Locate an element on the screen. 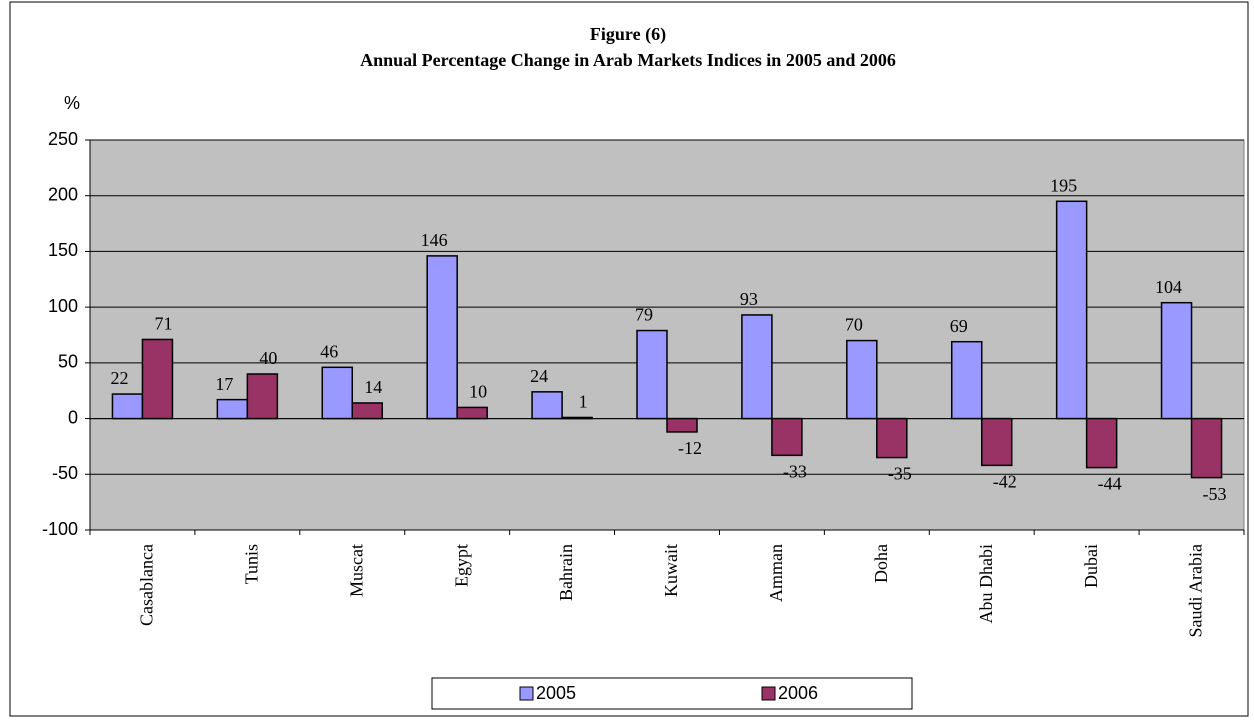 The image size is (1254, 720). data-label: -12 is located at coordinates (690, 448).